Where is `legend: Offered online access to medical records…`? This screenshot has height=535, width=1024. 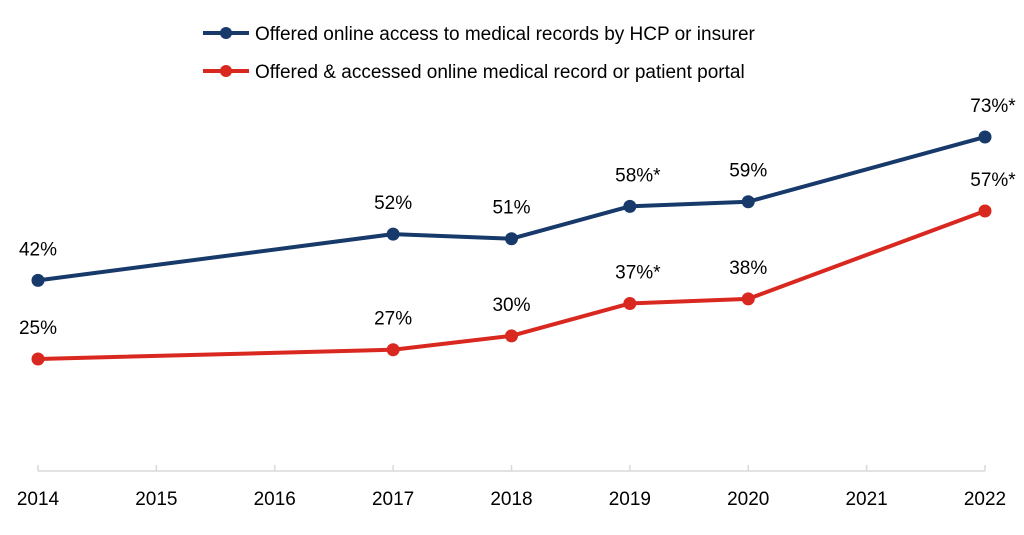 legend: Offered online access to medical records… is located at coordinates (479, 53).